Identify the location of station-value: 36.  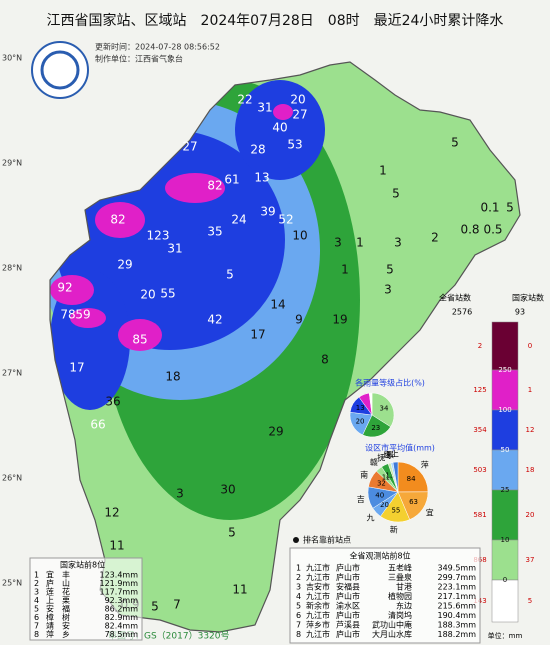
(112, 402).